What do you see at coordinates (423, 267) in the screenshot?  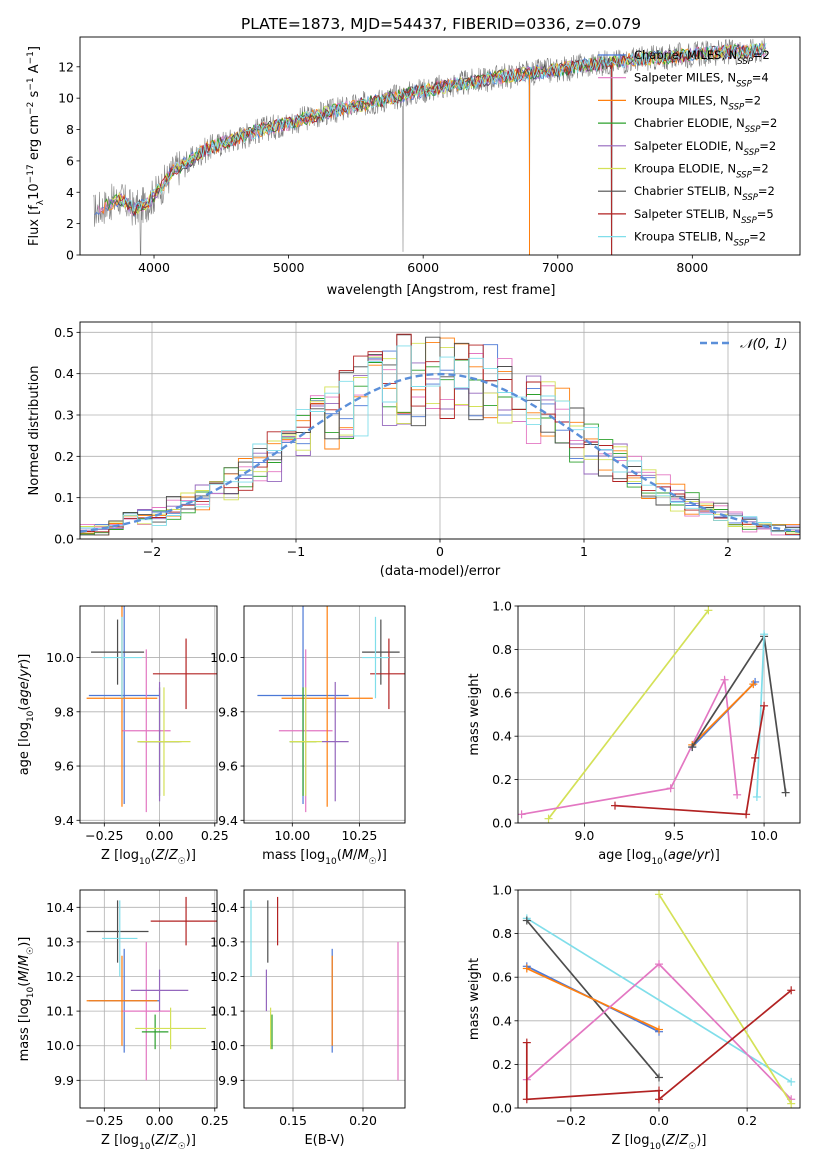 I see `spectrum-xtick-label: 6000` at bounding box center [423, 267].